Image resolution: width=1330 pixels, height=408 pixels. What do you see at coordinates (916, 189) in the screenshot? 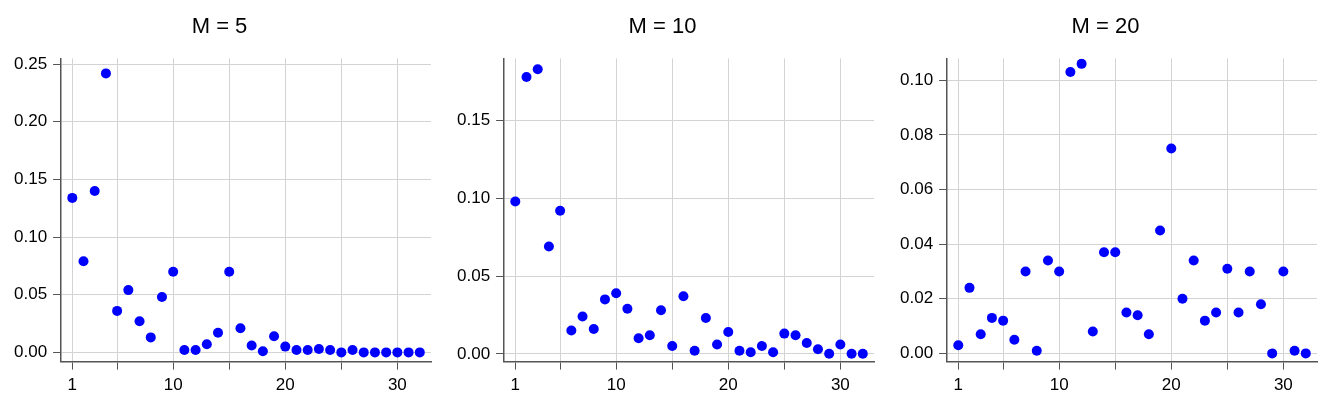
I see `y-tick-label: 0.06` at bounding box center [916, 189].